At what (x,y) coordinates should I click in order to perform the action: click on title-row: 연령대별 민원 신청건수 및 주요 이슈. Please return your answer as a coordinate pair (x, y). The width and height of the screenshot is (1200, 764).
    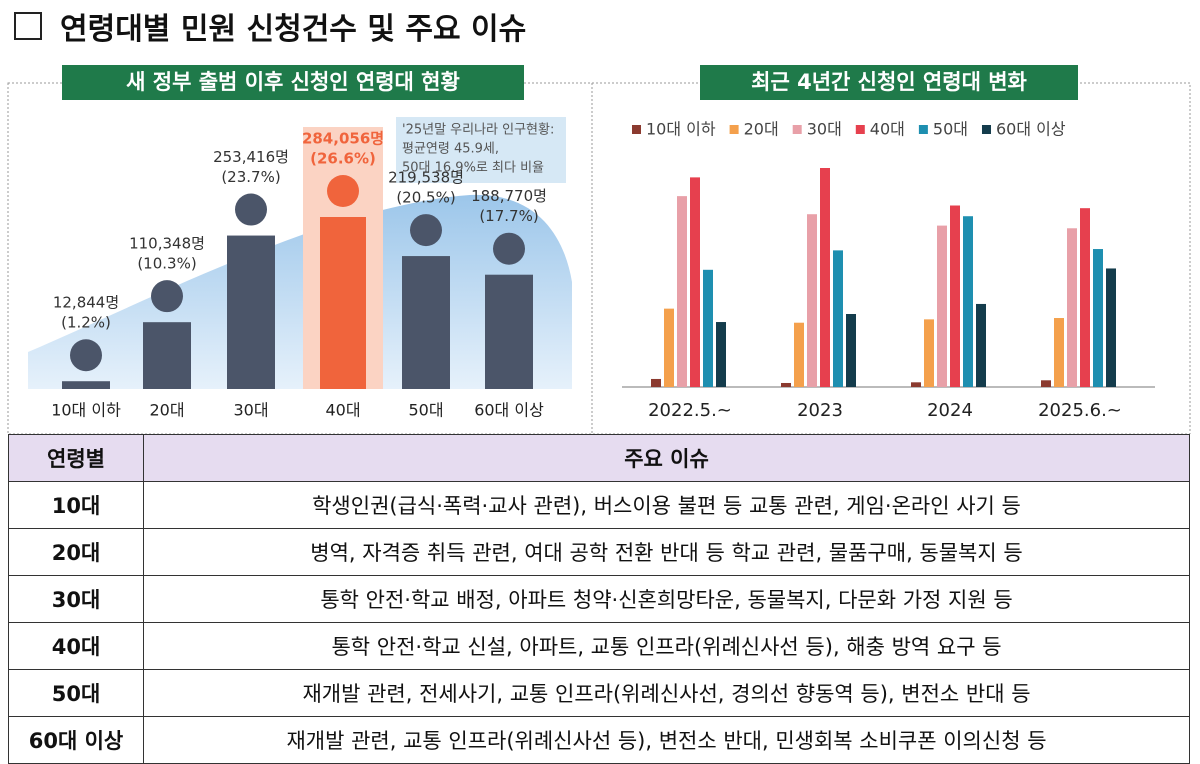
    Looking at the image, I should click on (270, 26).